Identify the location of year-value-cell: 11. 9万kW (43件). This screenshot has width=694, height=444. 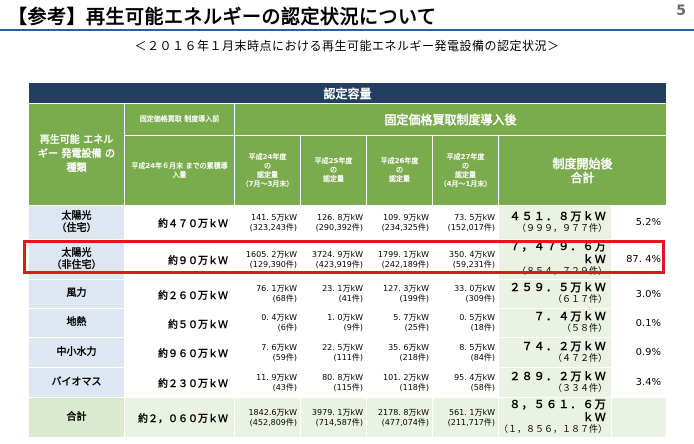
(267, 382).